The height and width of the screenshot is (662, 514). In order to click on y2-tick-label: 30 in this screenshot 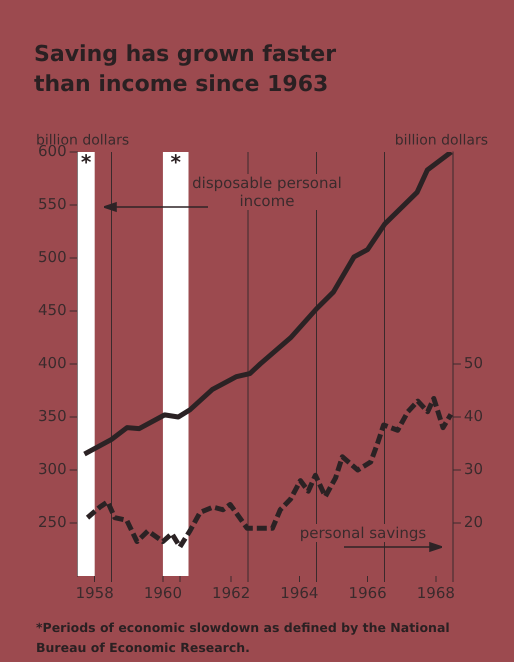, I will do `click(474, 469)`.